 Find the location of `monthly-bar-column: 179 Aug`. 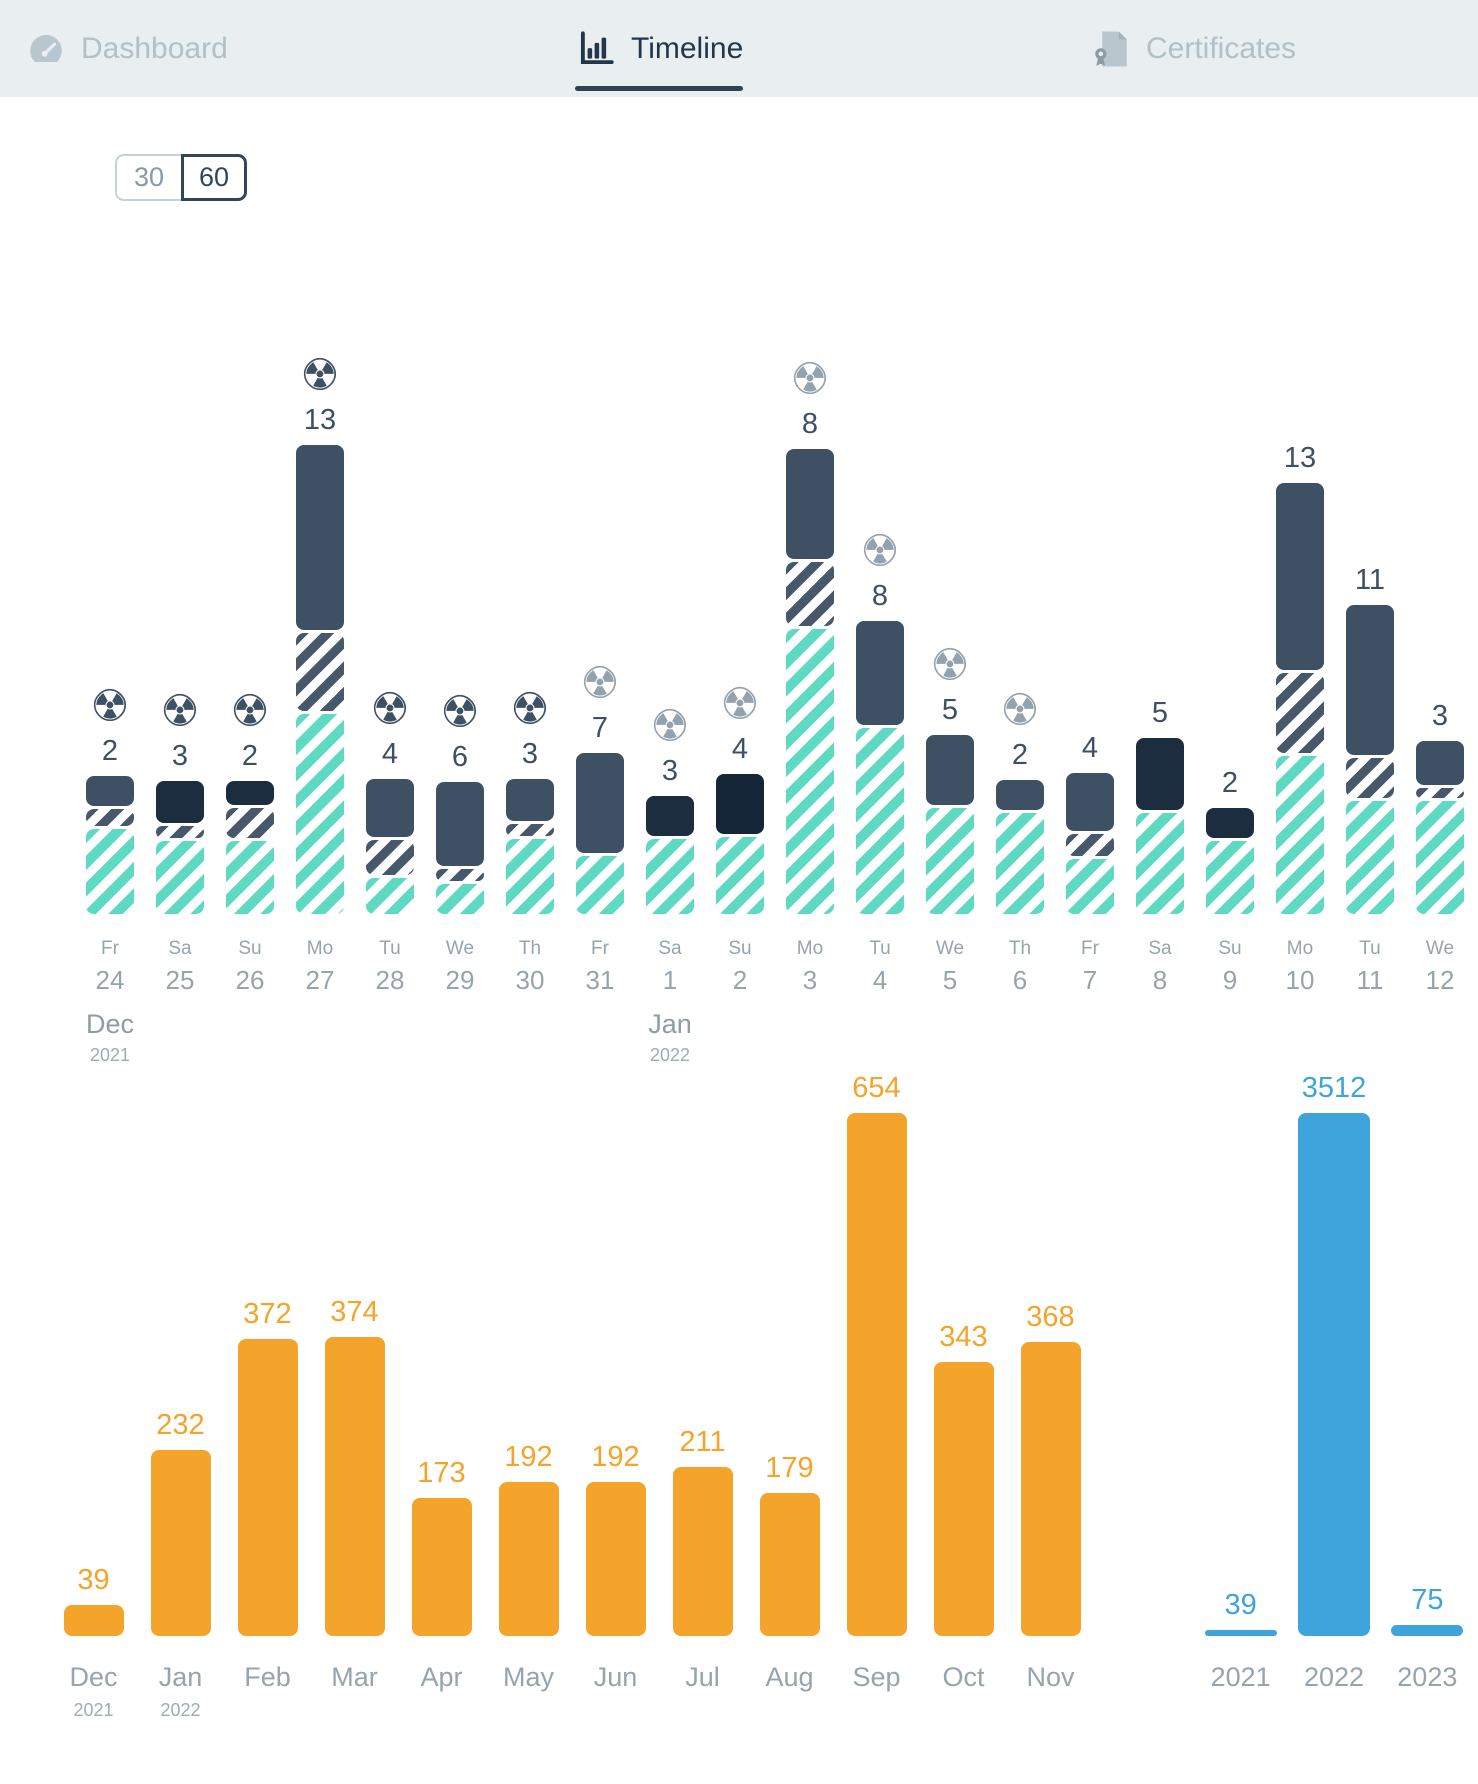

monthly-bar-column: 179 Aug is located at coordinates (789, 1599).